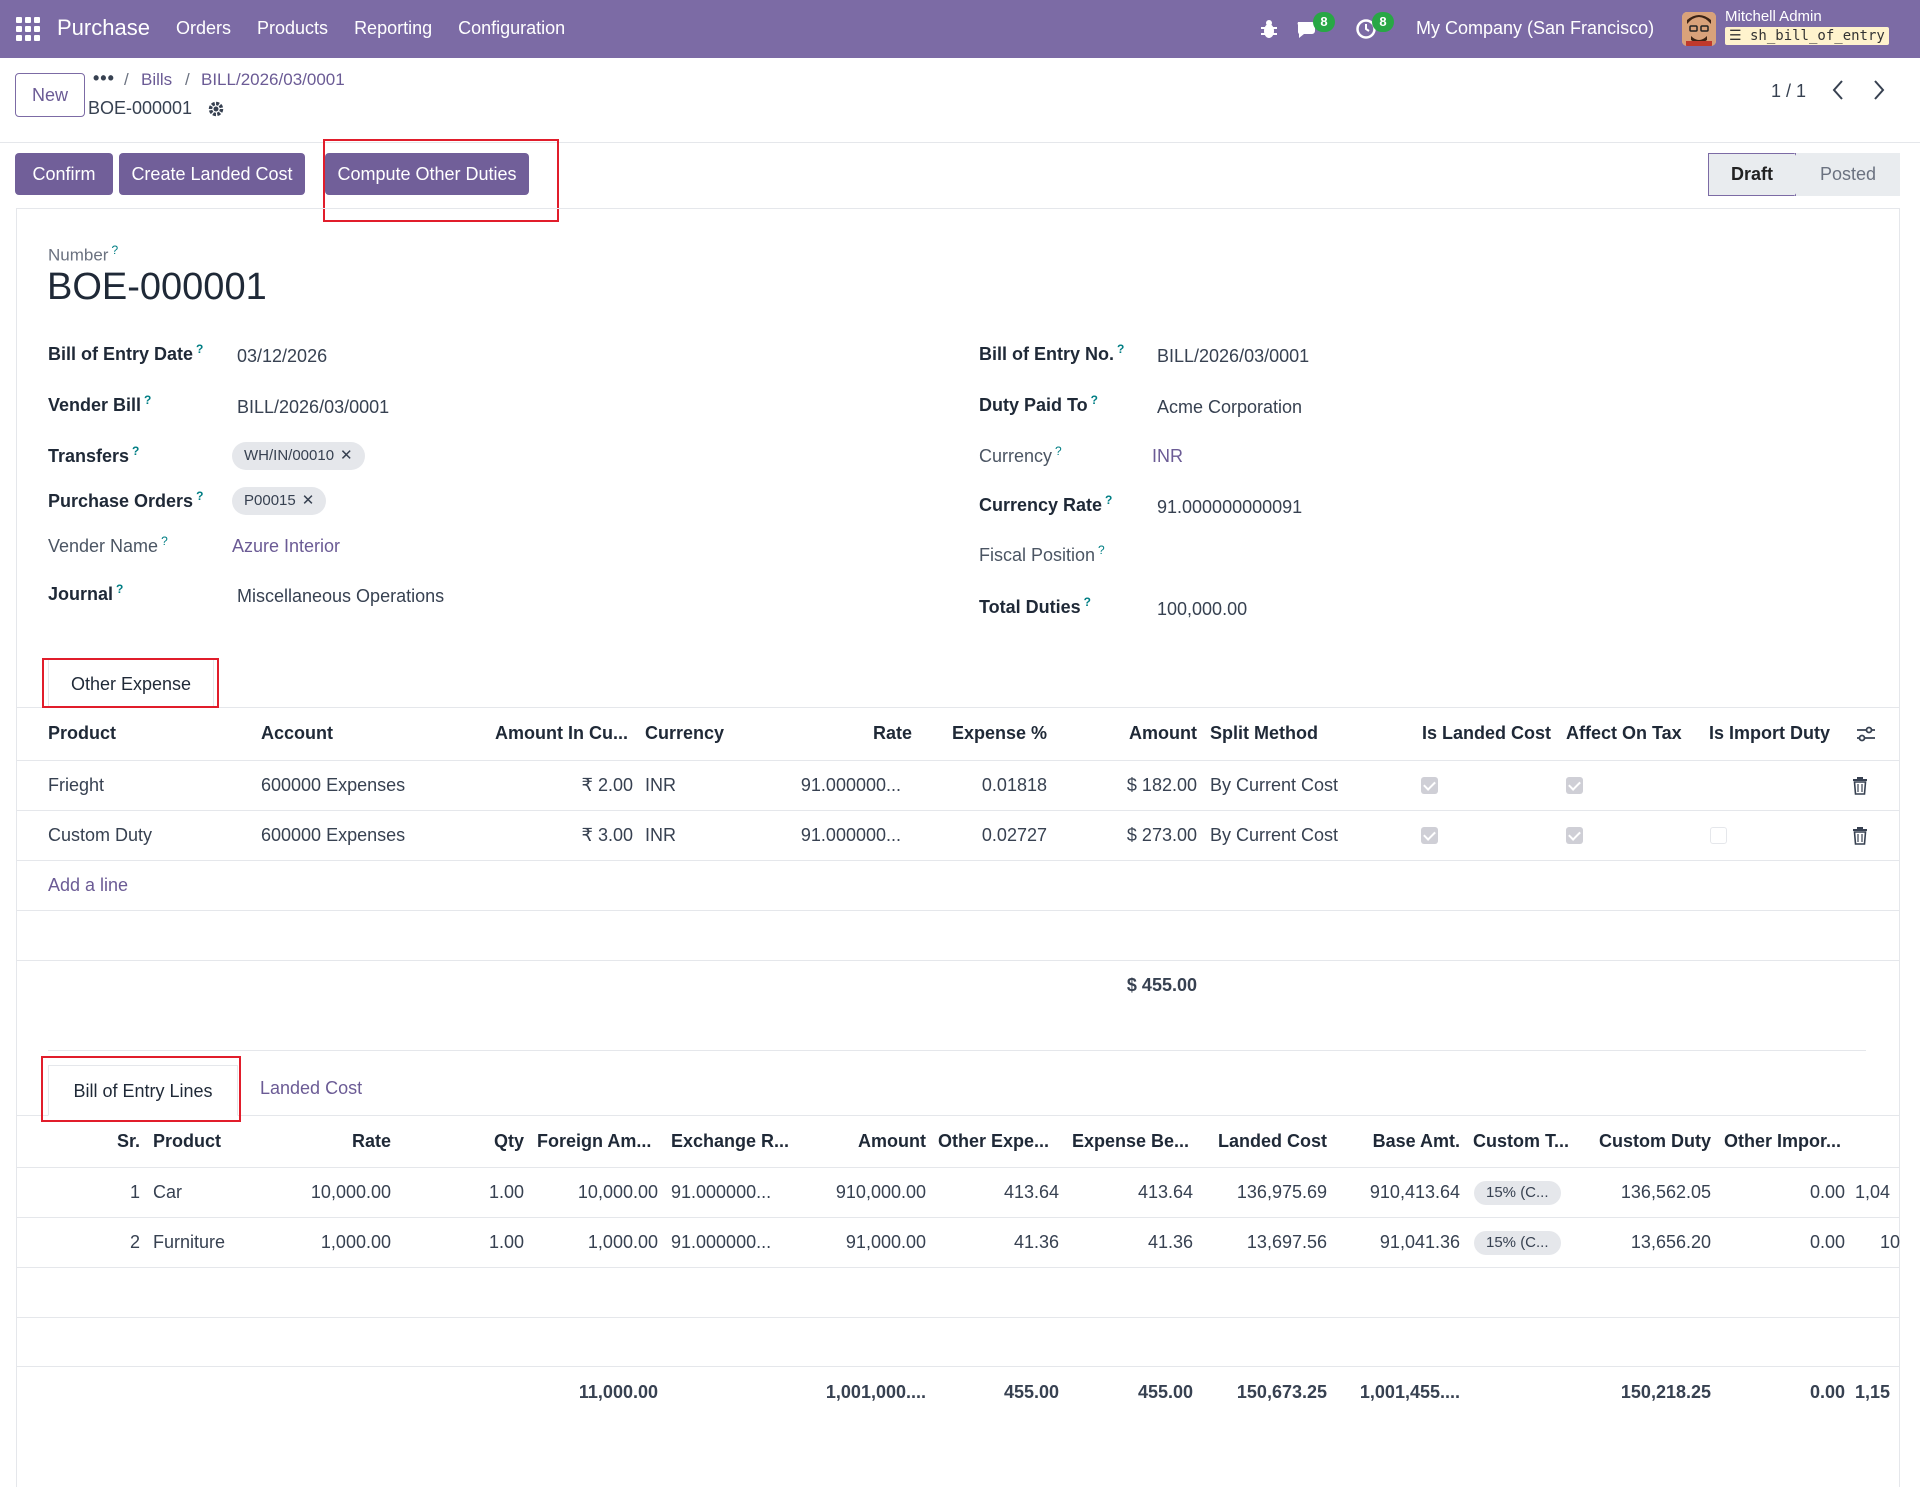 Image resolution: width=1920 pixels, height=1487 pixels. I want to click on line-custom-duty: 136,562.05, so click(1665, 1192).